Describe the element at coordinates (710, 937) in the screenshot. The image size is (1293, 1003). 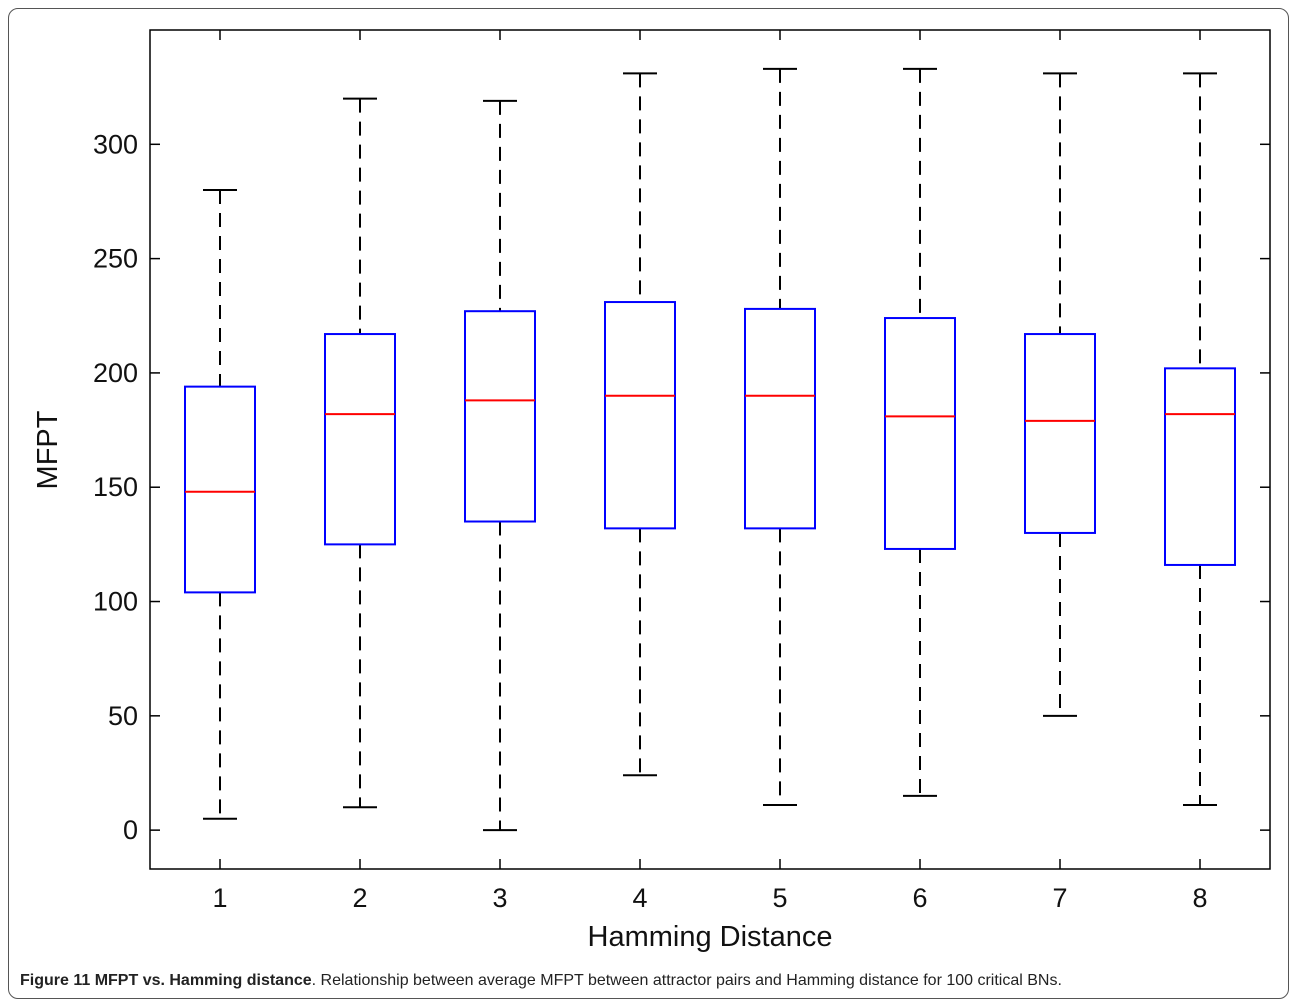
I see `x-axis-label: Hamming Distance` at that location.